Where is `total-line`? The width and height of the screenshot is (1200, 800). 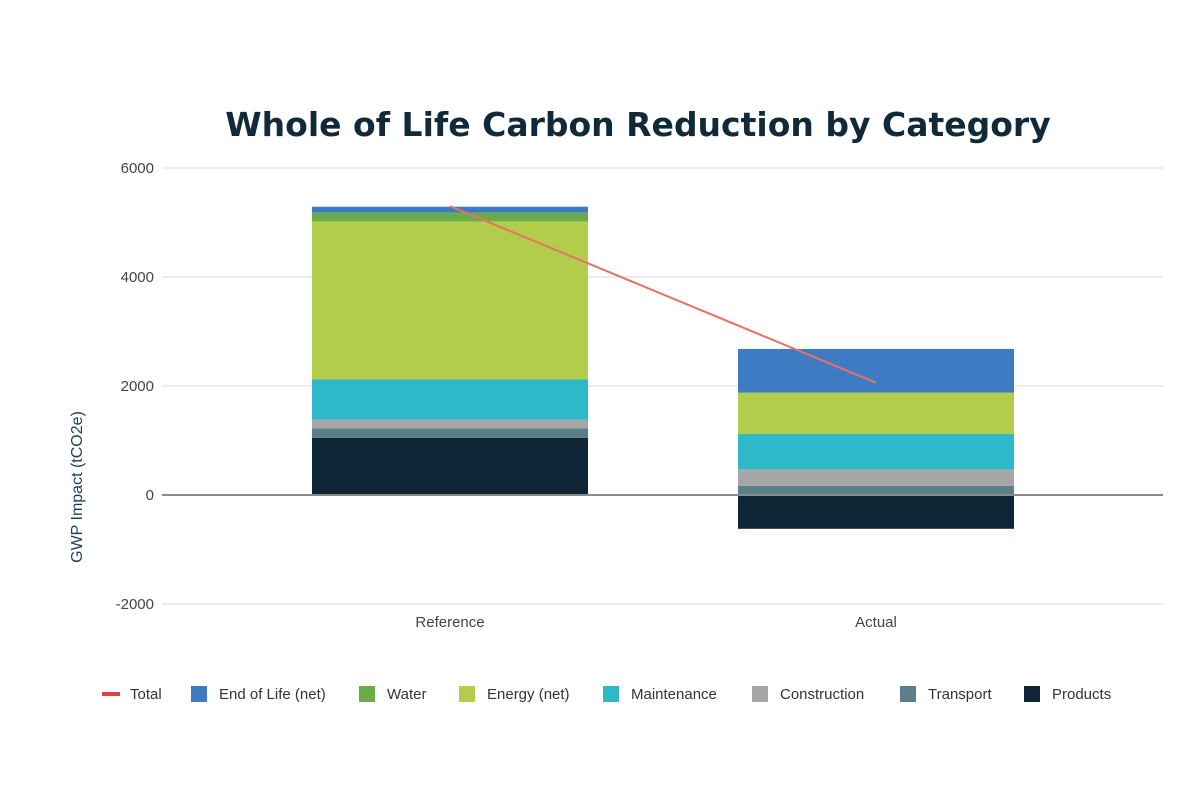 total-line is located at coordinates (663, 294).